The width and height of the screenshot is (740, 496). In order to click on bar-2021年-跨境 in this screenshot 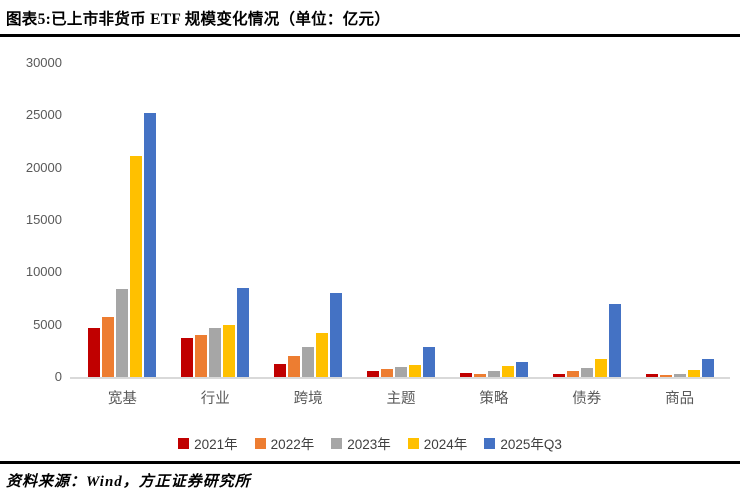, I will do `click(280, 370)`.